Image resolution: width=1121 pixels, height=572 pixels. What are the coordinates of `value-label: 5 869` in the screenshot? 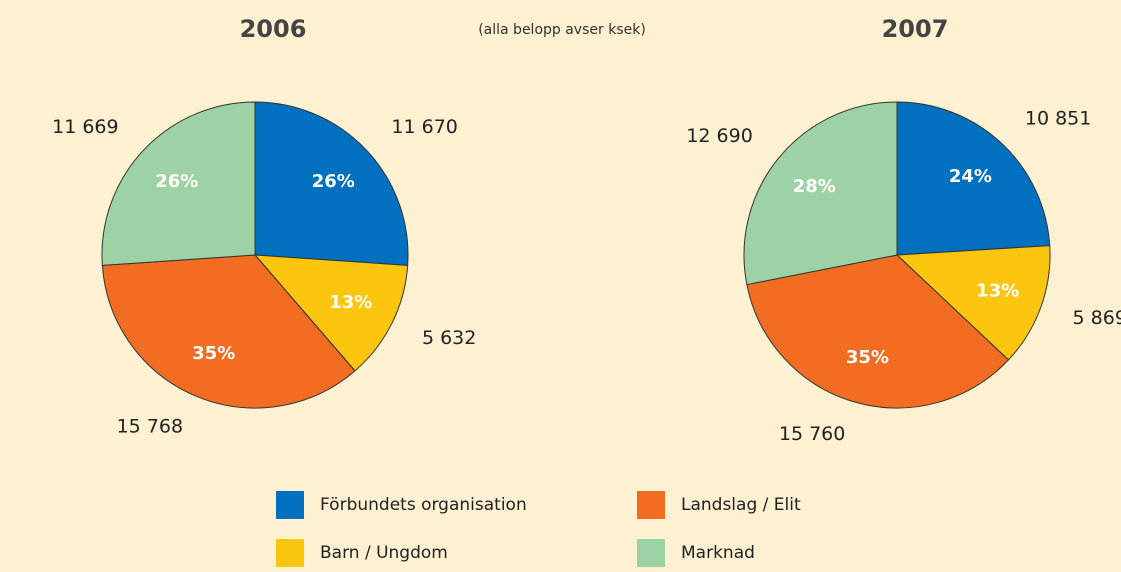 It's located at (1097, 318).